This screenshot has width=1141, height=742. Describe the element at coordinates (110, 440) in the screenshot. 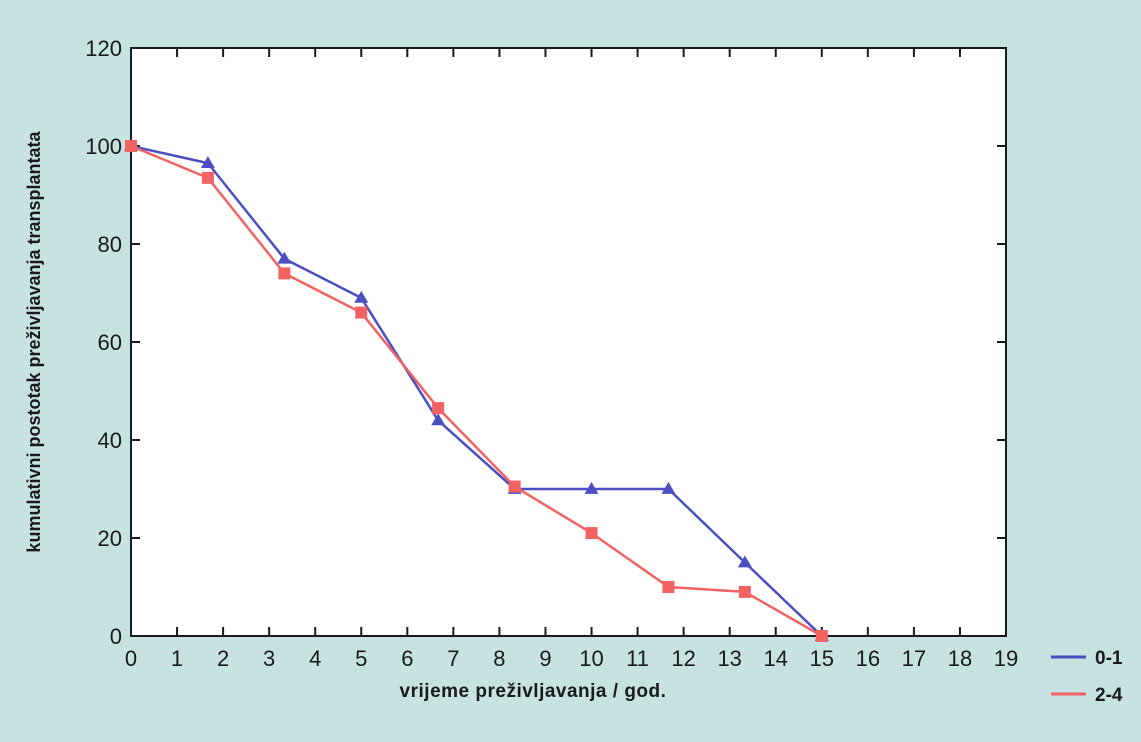

I see `y-tick-label: 40` at that location.